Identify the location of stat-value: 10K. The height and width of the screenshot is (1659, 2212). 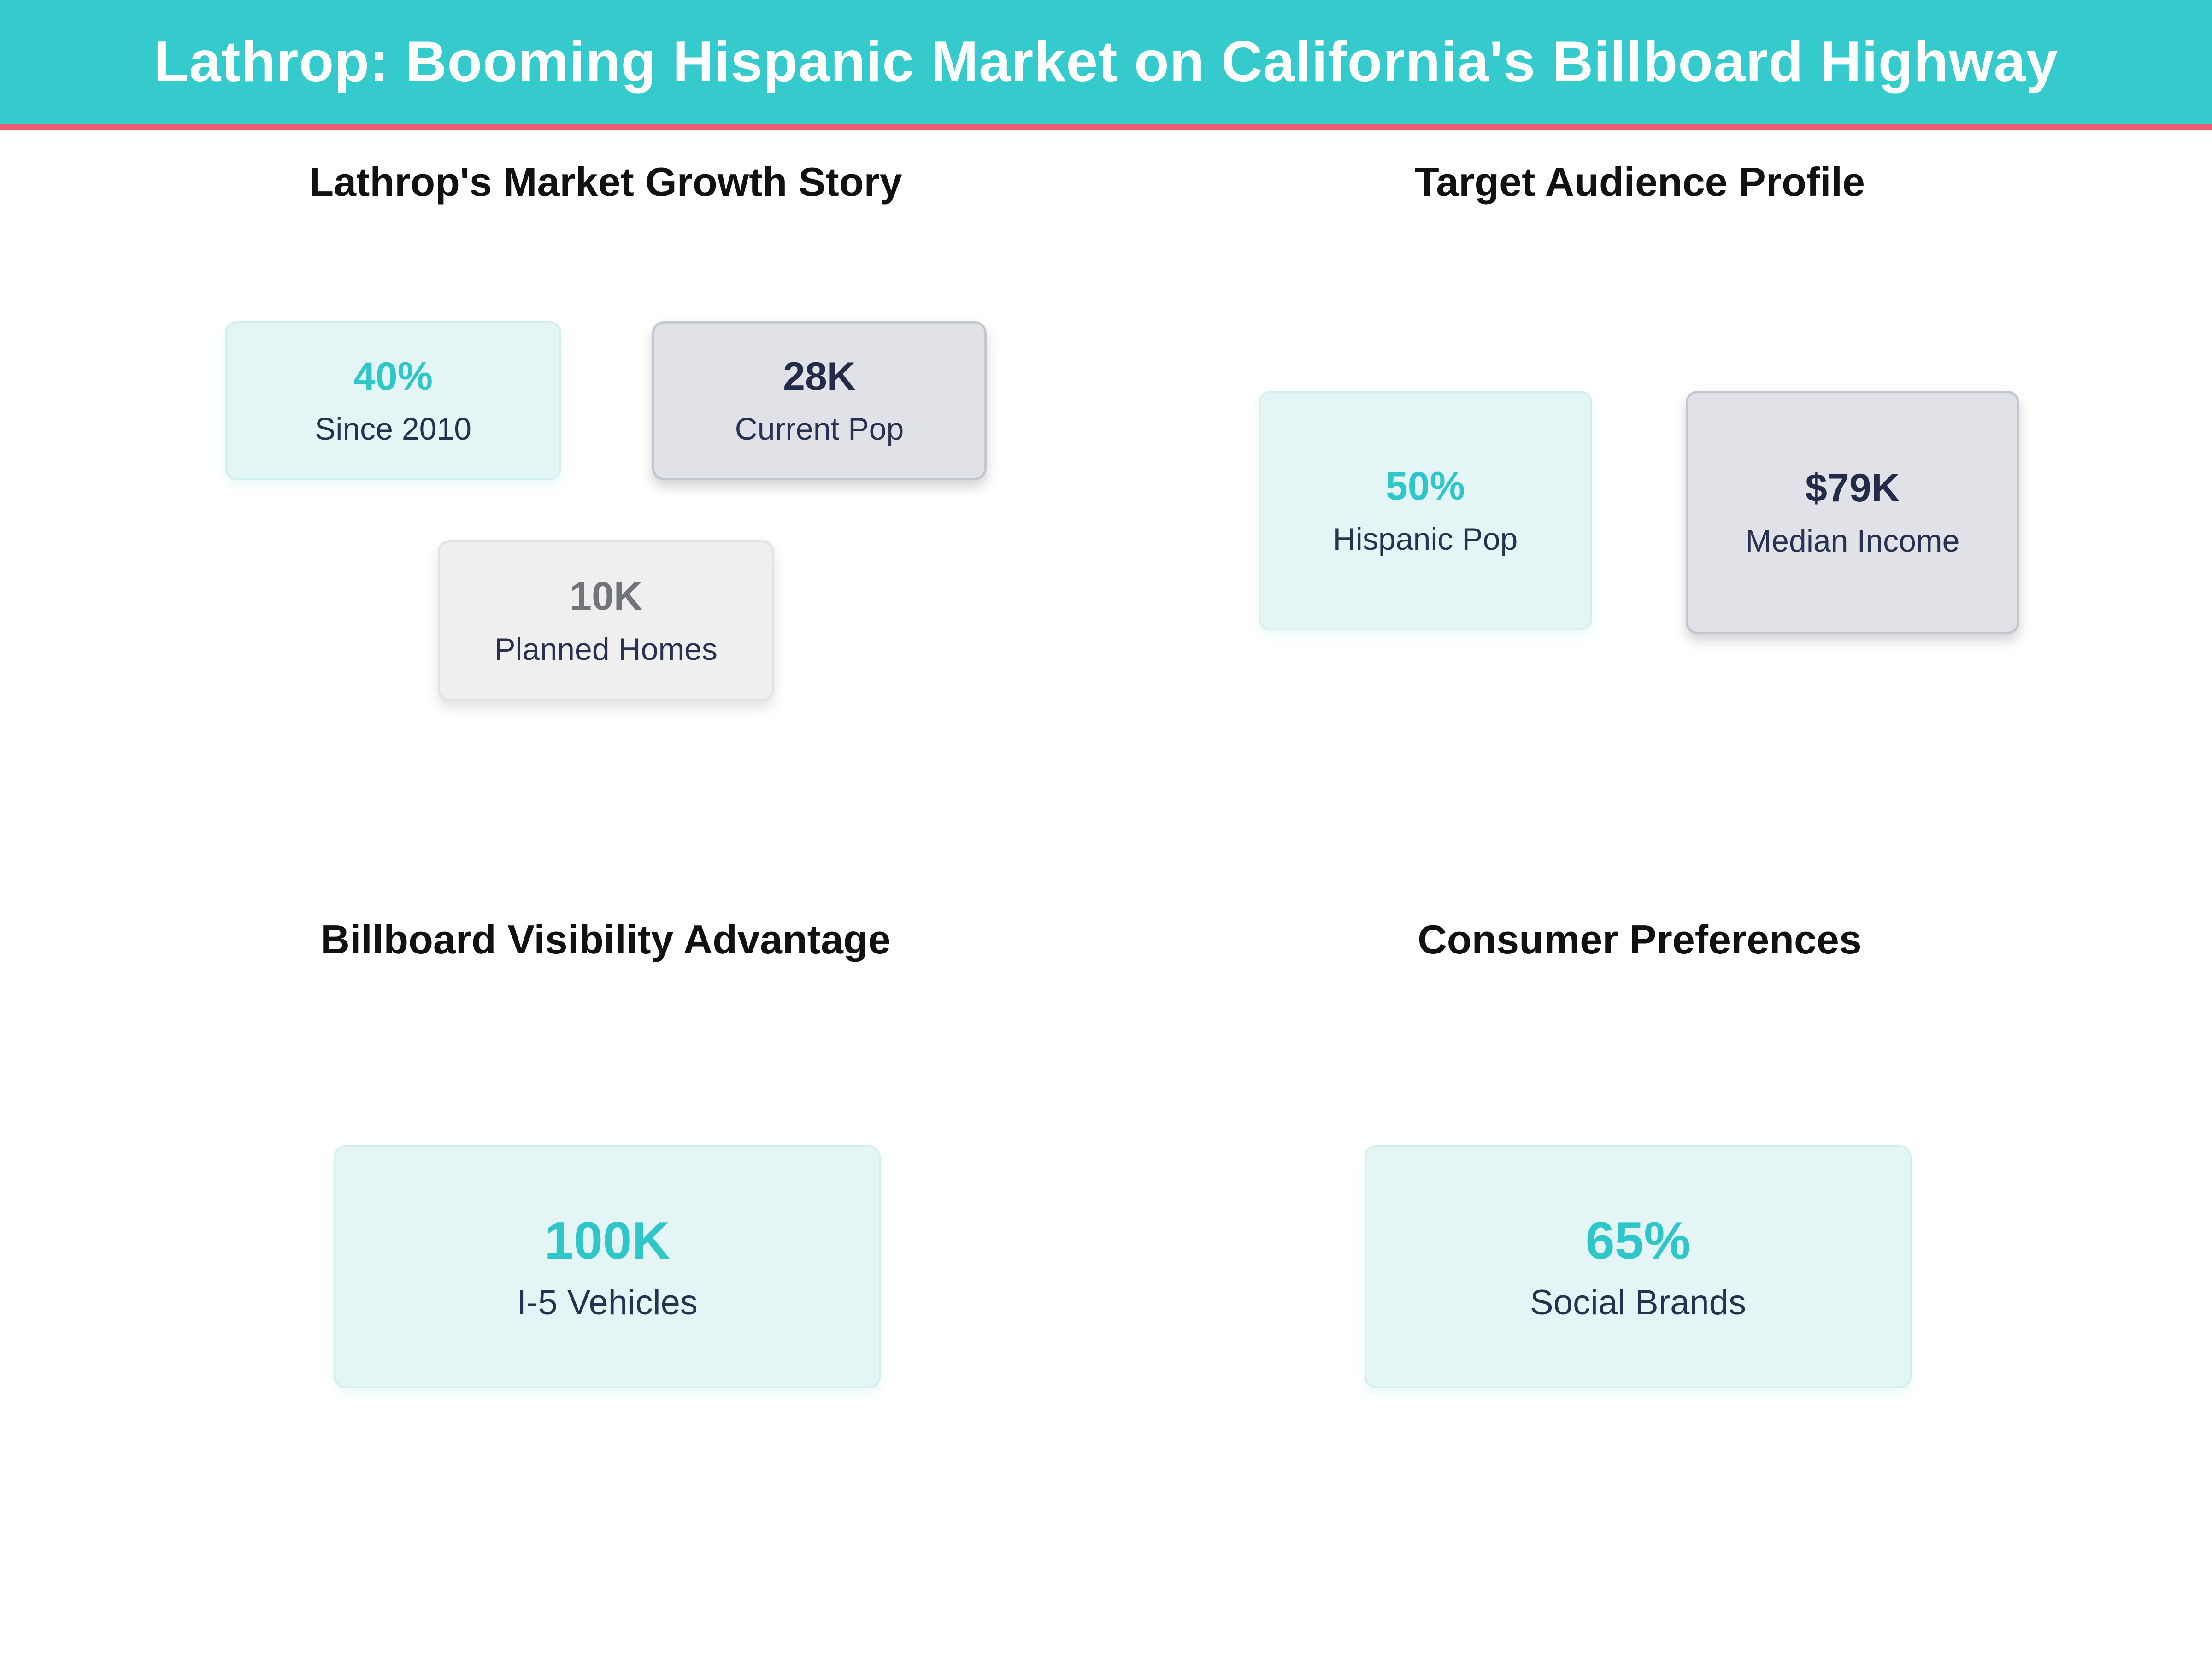
(606, 596).